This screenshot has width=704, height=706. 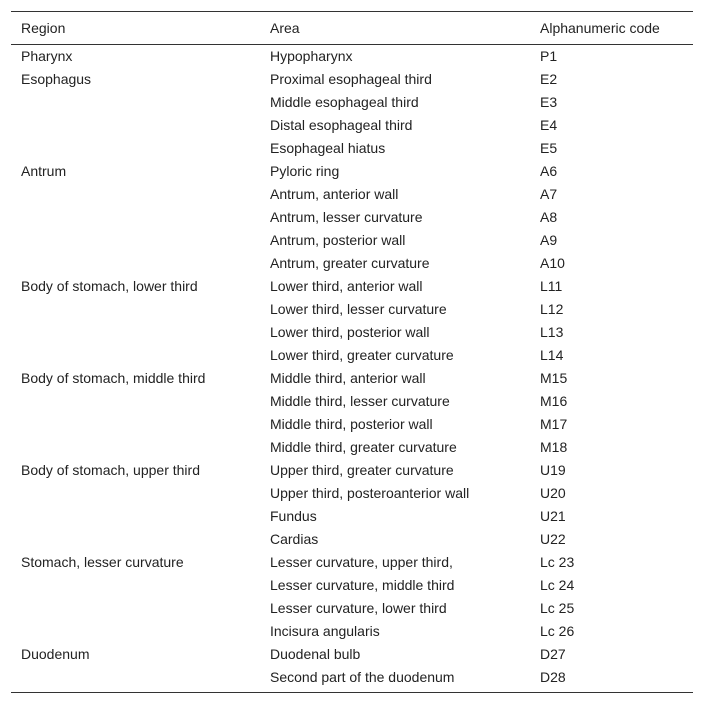 What do you see at coordinates (552, 309) in the screenshot?
I see `code-cell: L12` at bounding box center [552, 309].